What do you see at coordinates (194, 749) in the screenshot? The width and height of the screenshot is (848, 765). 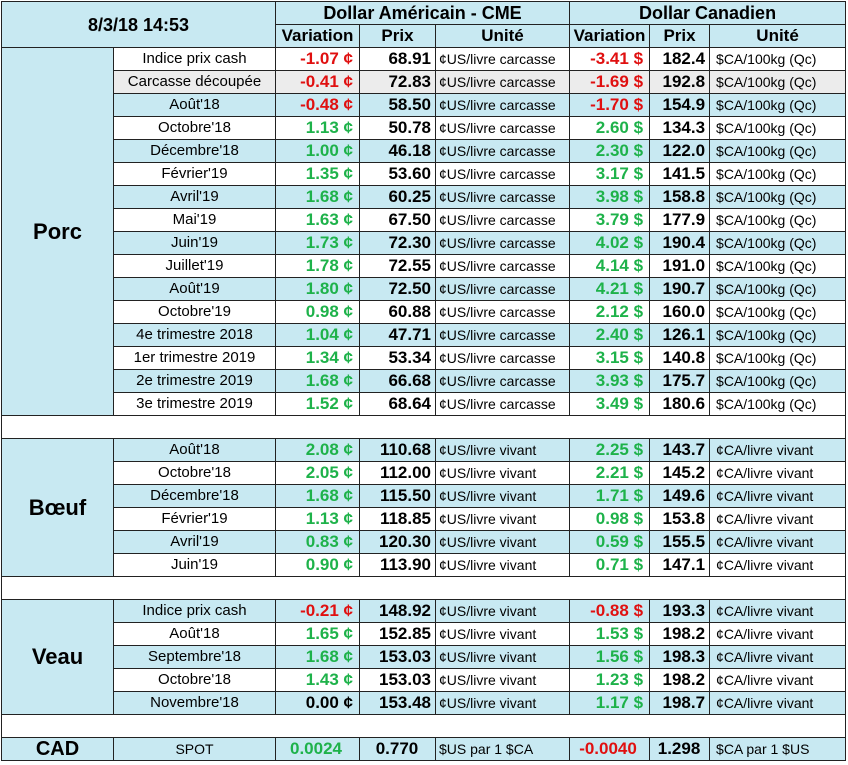 I see `spot-label: SPOT` at bounding box center [194, 749].